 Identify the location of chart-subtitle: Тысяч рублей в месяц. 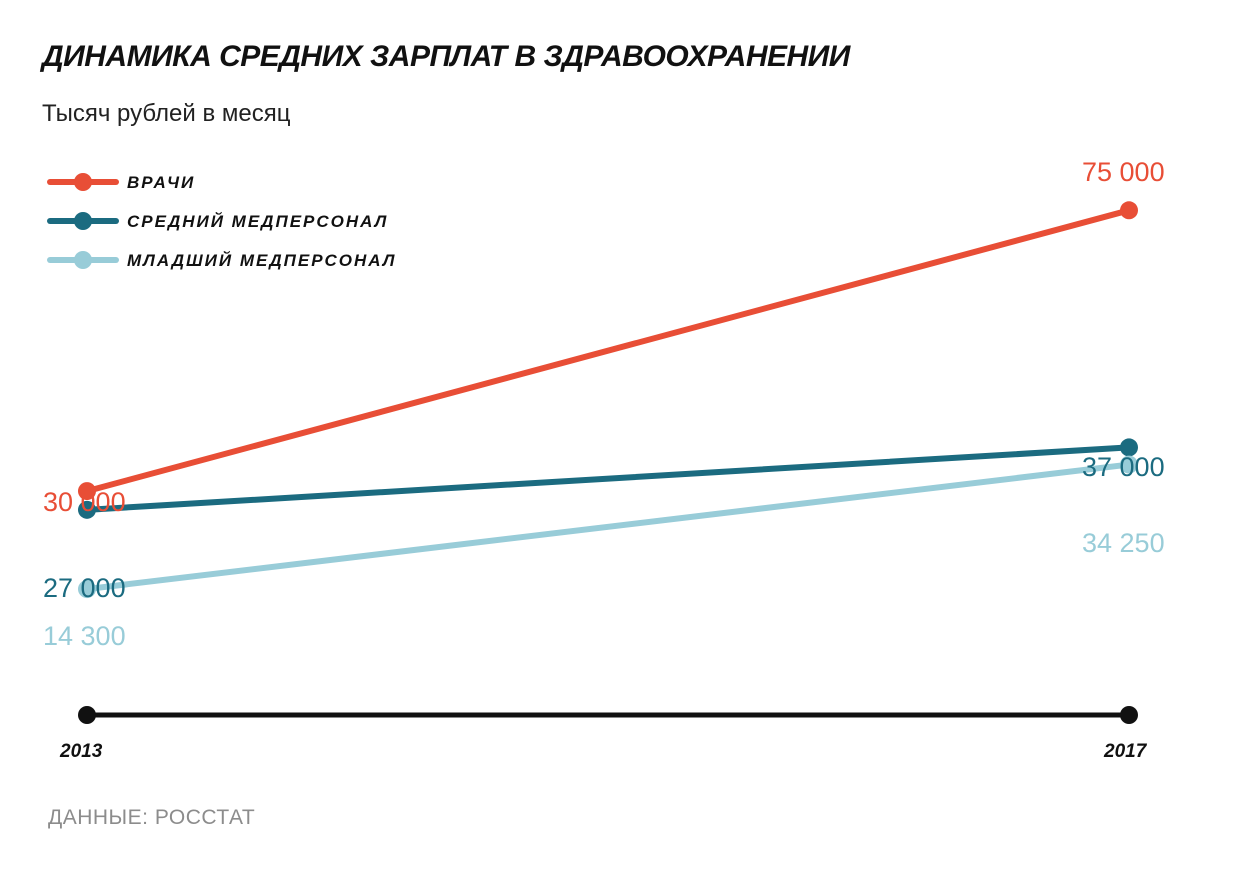
(166, 113).